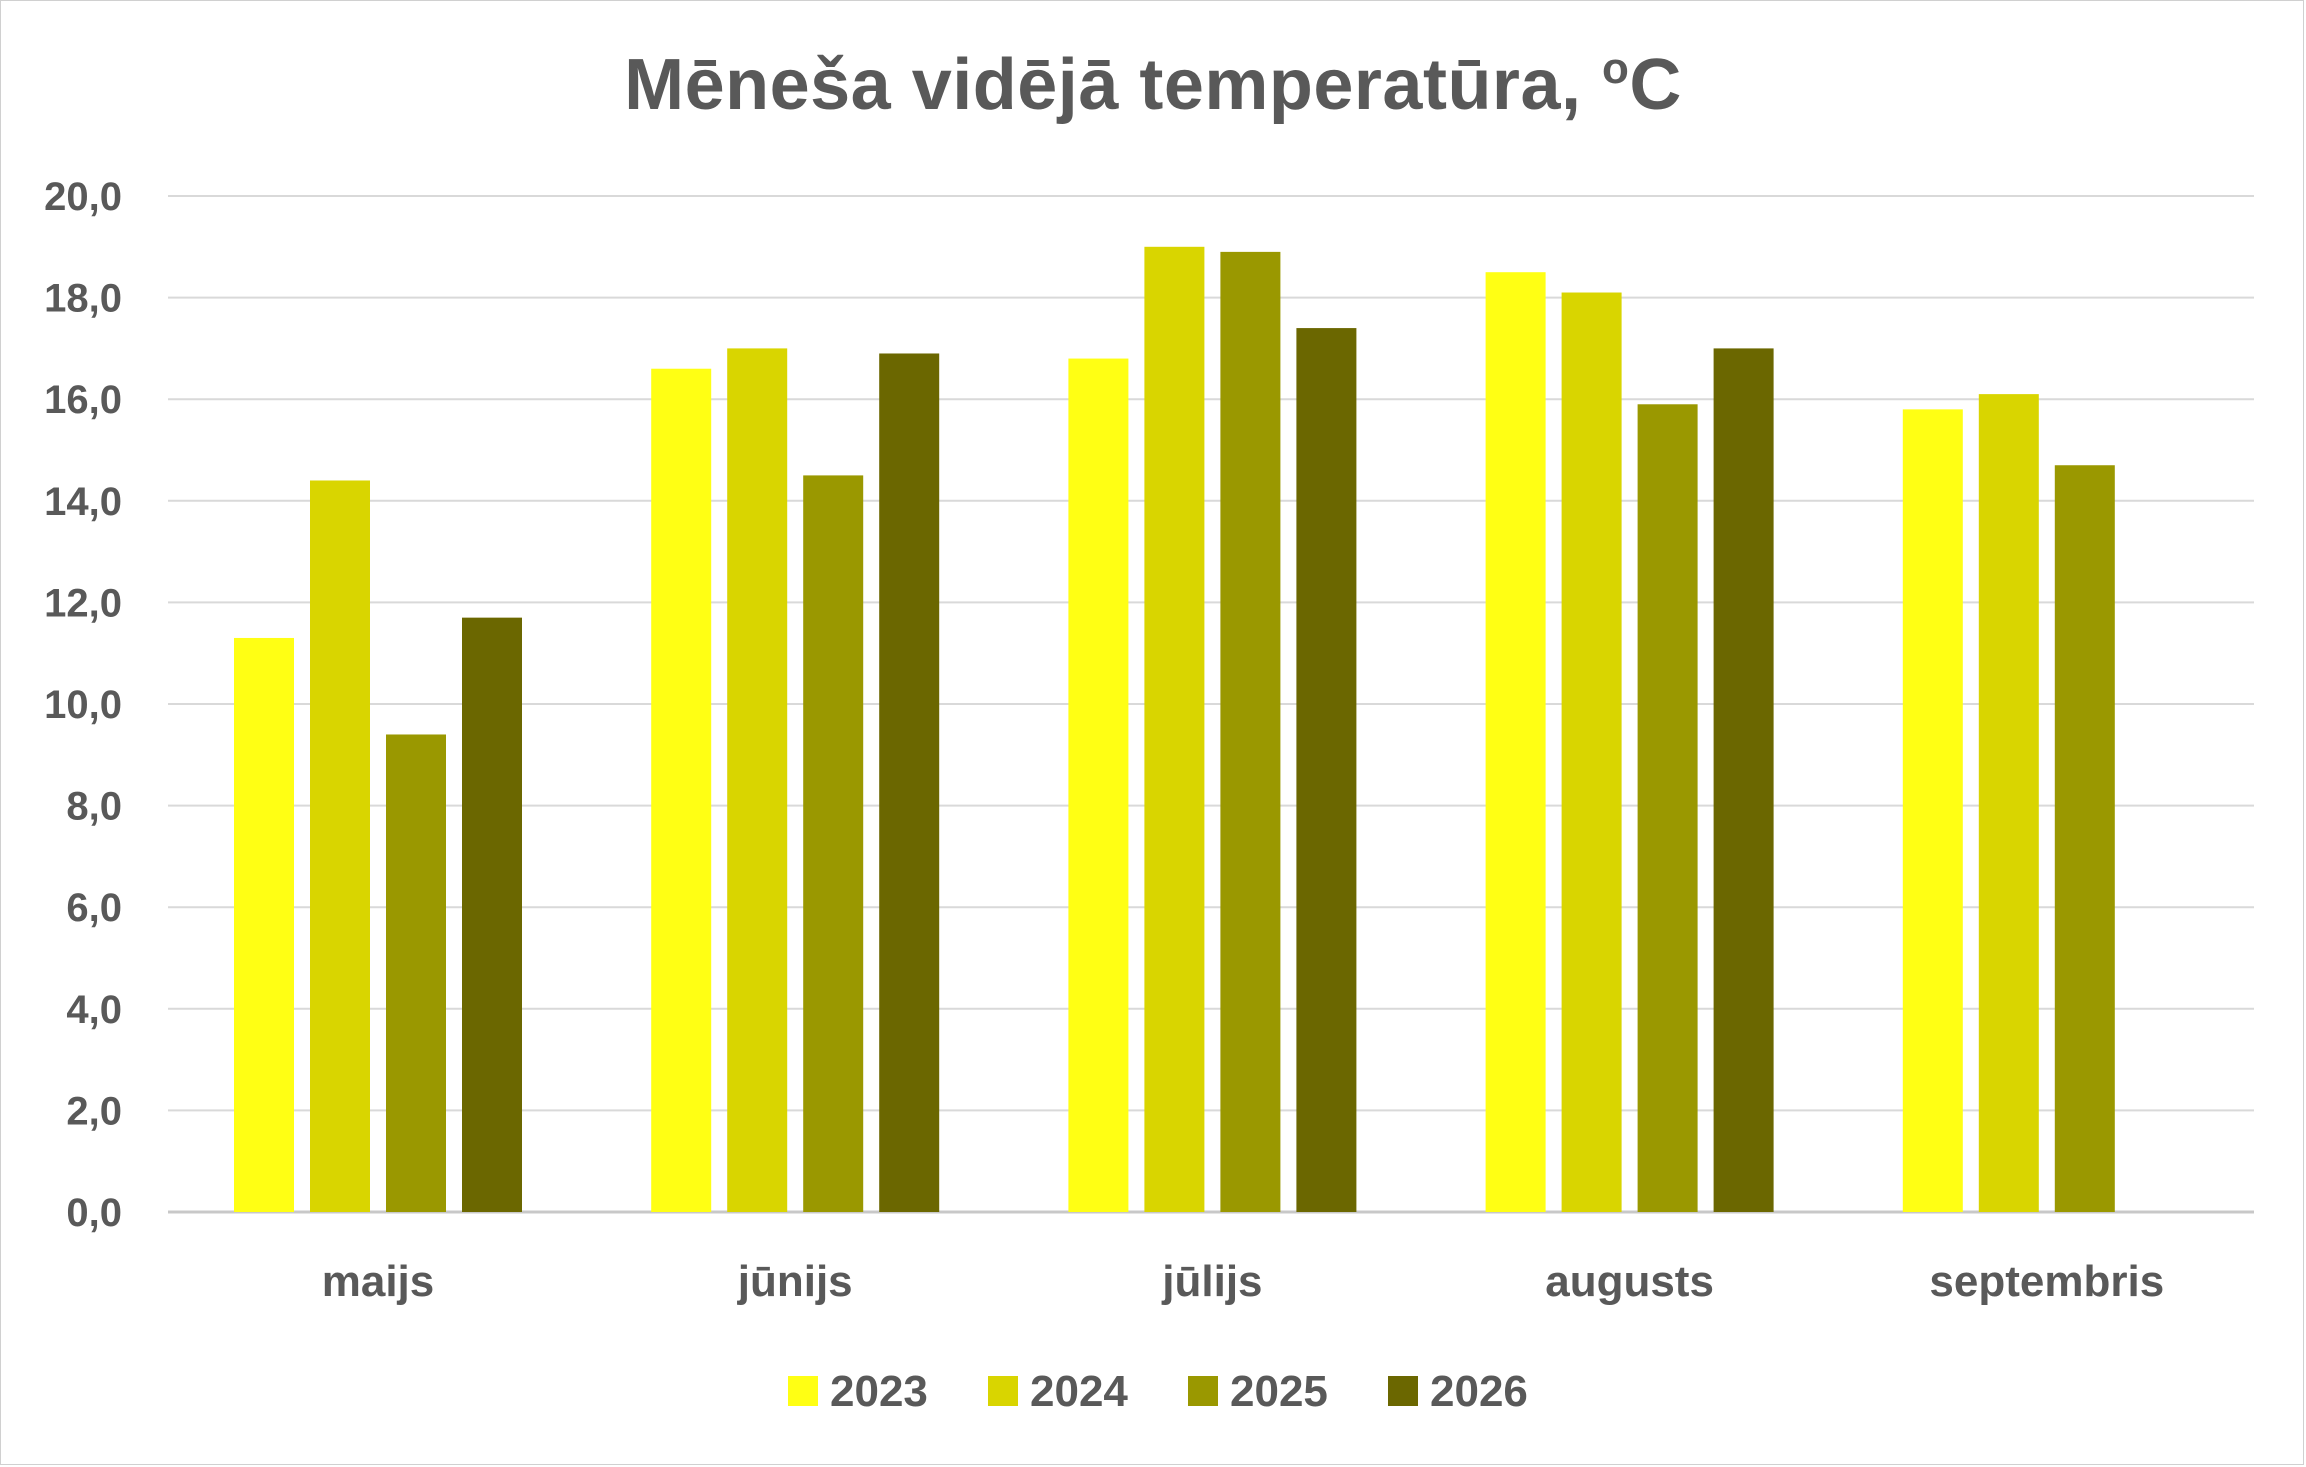 The image size is (2306, 1467). What do you see at coordinates (83, 197) in the screenshot?
I see `y-tick-label: 20,0` at bounding box center [83, 197].